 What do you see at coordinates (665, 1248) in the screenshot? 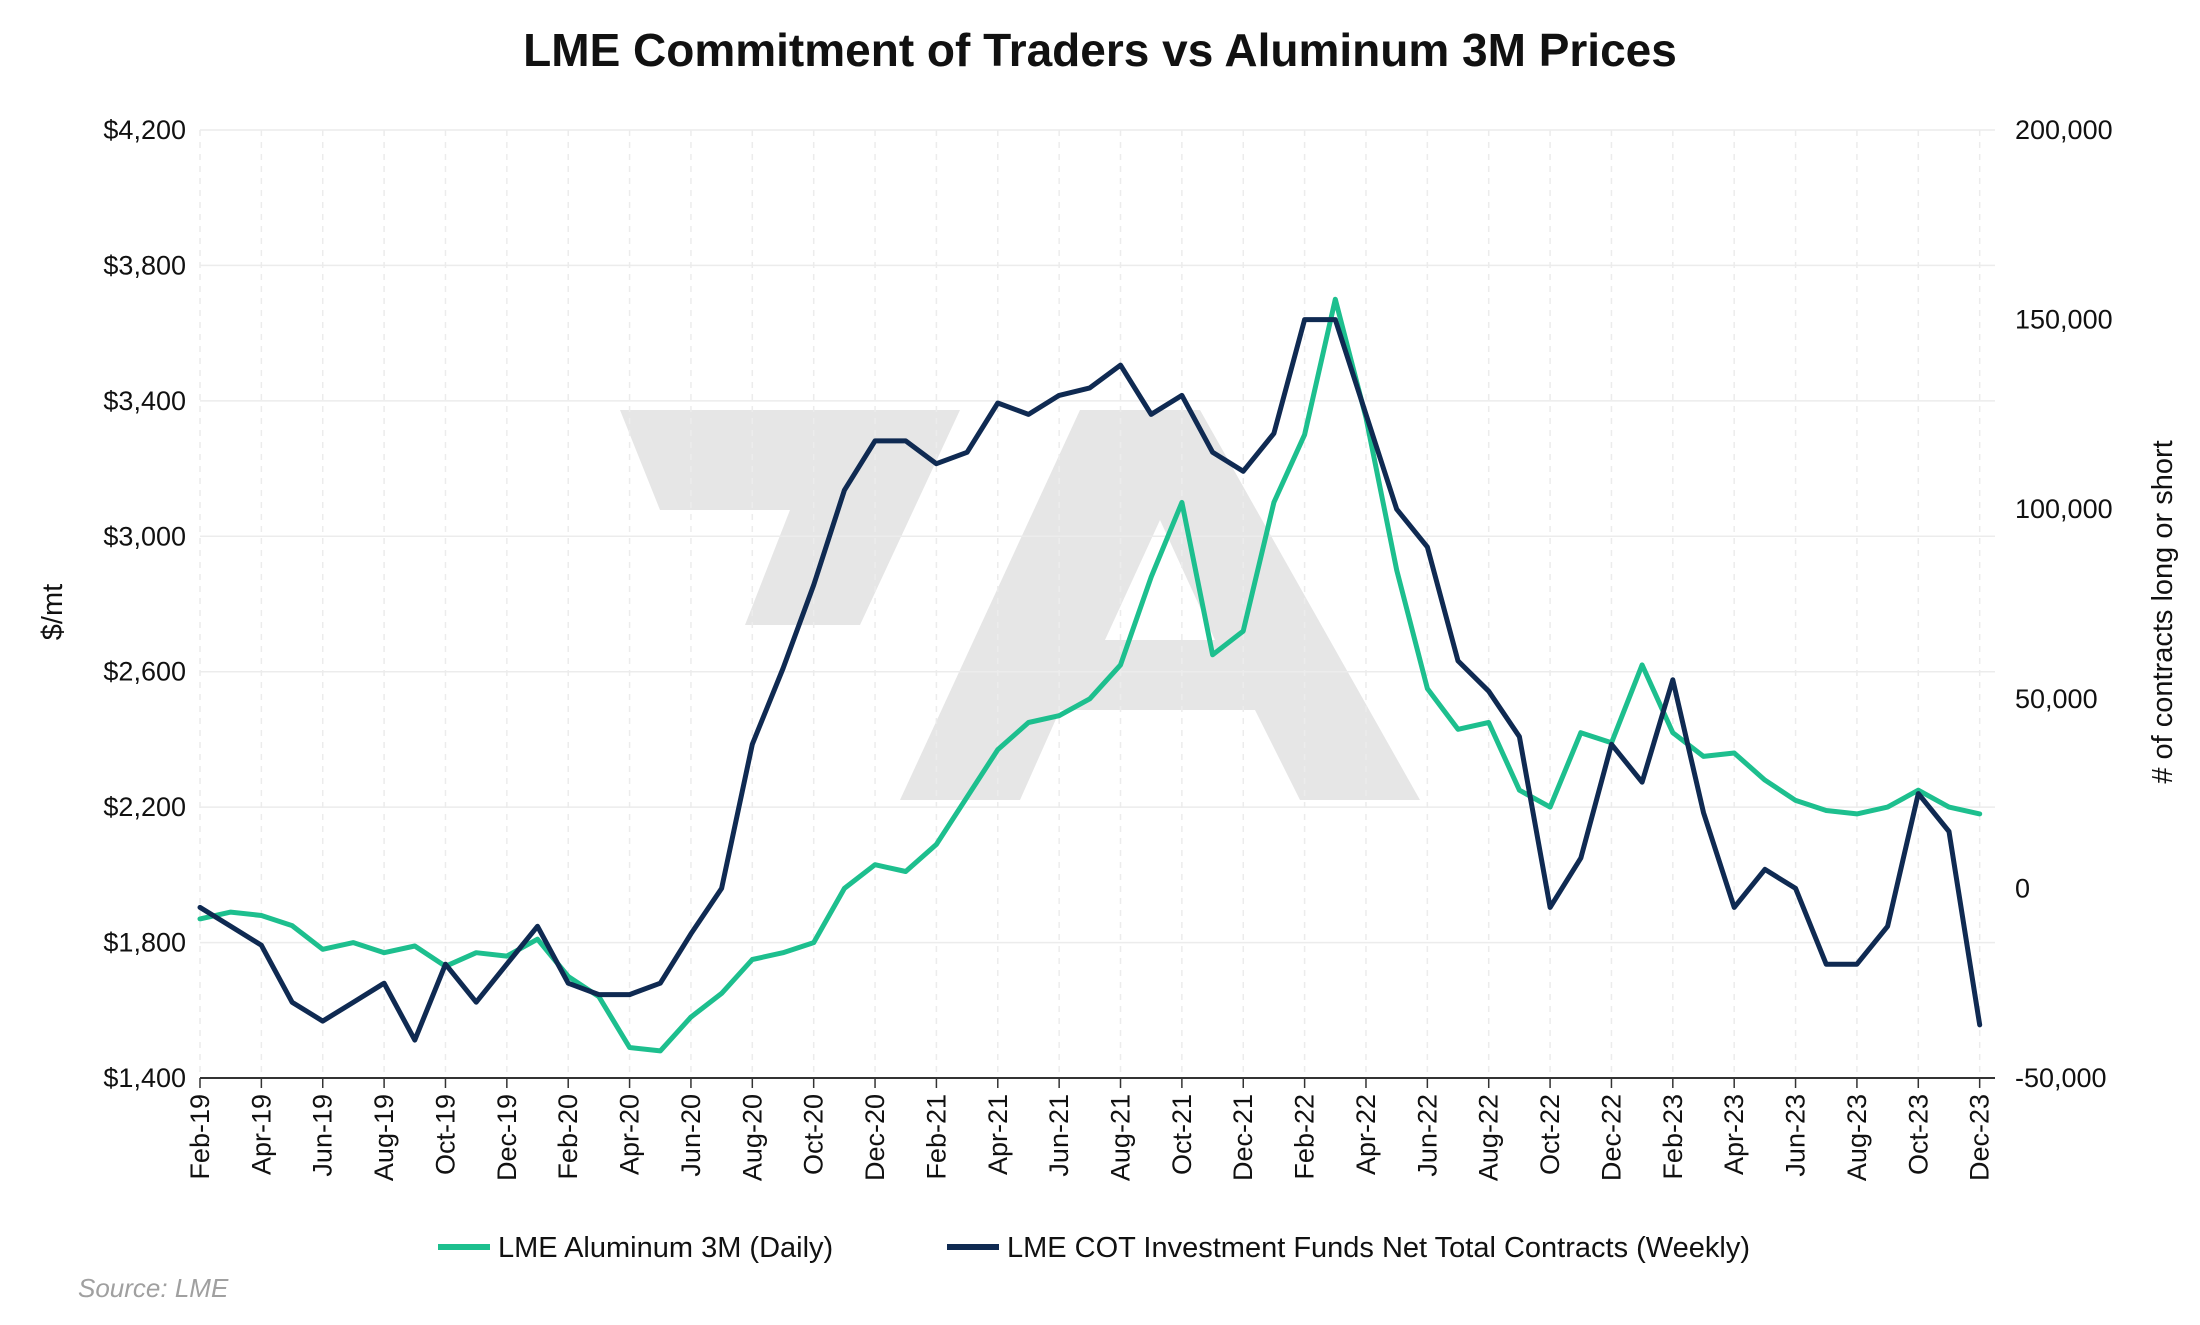
I see `legend-label-aluminum: LME Aluminum 3M (Daily)` at bounding box center [665, 1248].